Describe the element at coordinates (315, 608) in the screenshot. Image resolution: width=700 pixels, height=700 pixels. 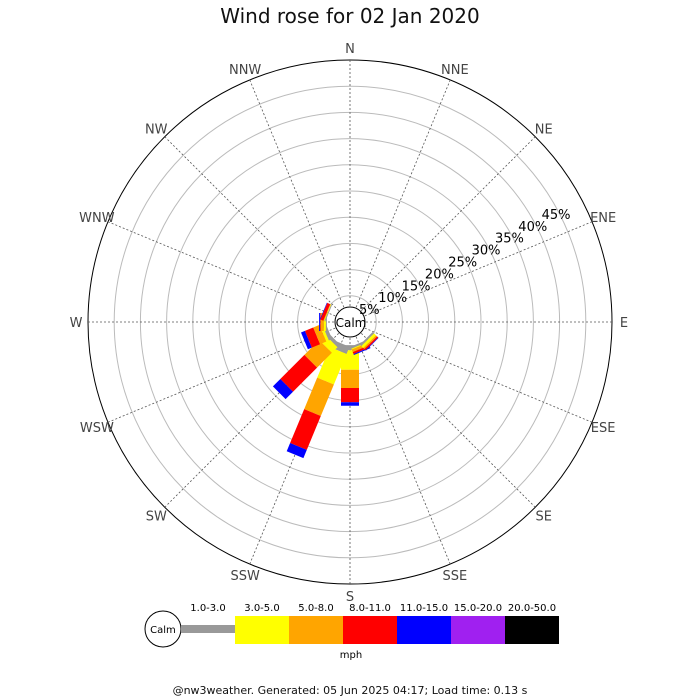
I see `legend-bin-label: 5.0-8.0` at that location.